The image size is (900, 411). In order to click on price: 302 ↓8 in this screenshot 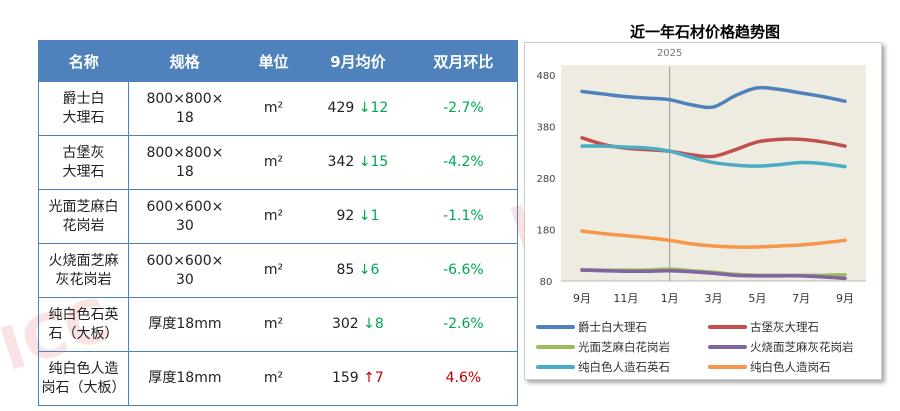, I will do `click(358, 324)`.